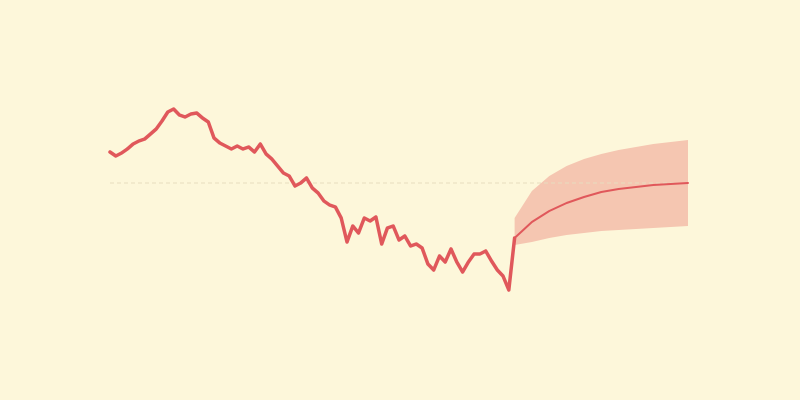 This screenshot has width=800, height=400. What do you see at coordinates (601, 210) in the screenshot?
I see `forecast-line` at bounding box center [601, 210].